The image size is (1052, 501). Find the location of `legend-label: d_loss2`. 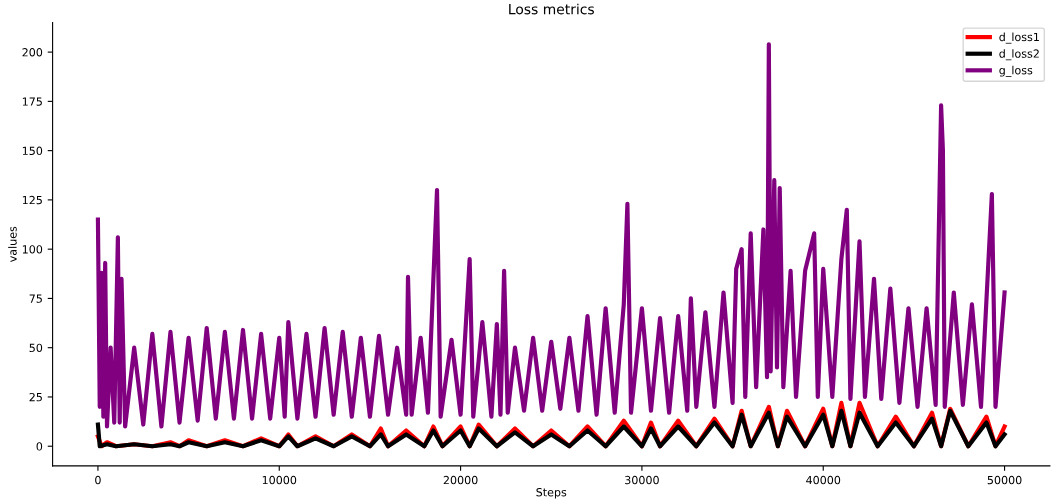

legend-label: d_loss2 is located at coordinates (1019, 55).